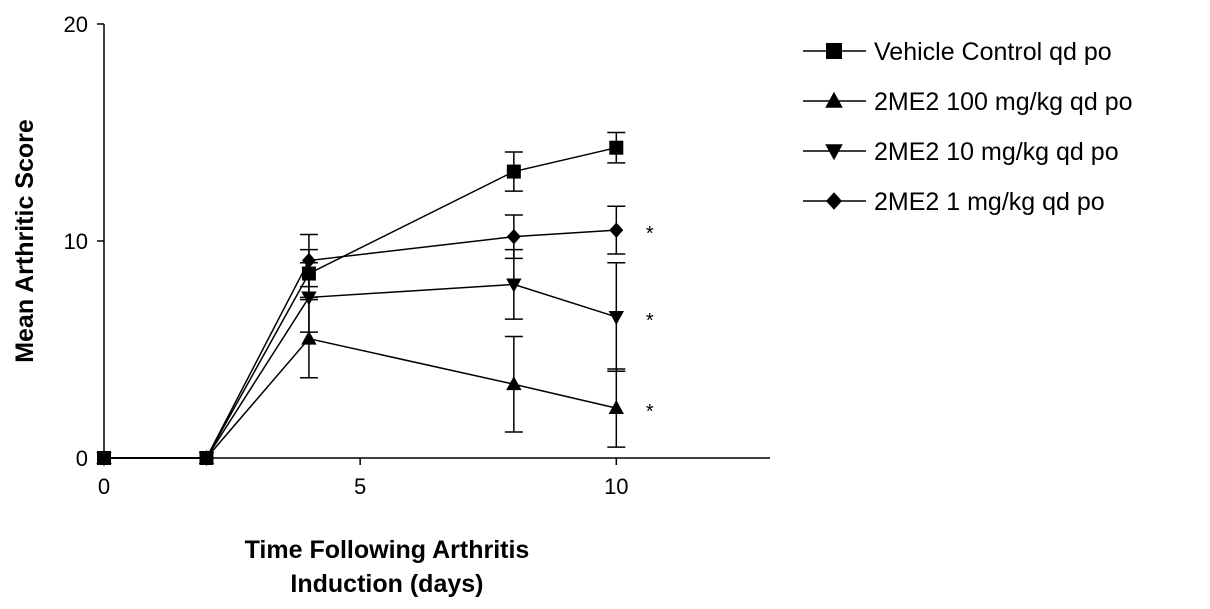 This screenshot has width=1210, height=609. Describe the element at coordinates (25, 241) in the screenshot. I see `y-axis-title: Mean Arthritic Score` at that location.